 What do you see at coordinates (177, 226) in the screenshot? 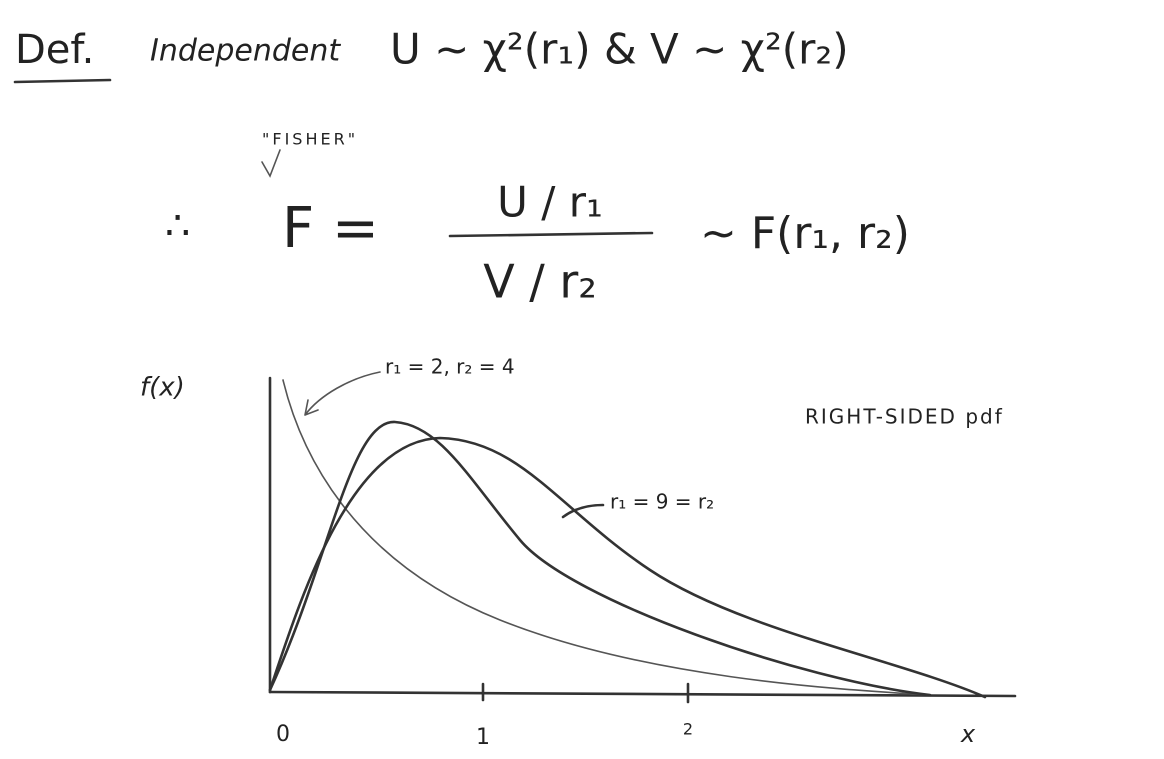
I see `therefore: ∴` at bounding box center [177, 226].